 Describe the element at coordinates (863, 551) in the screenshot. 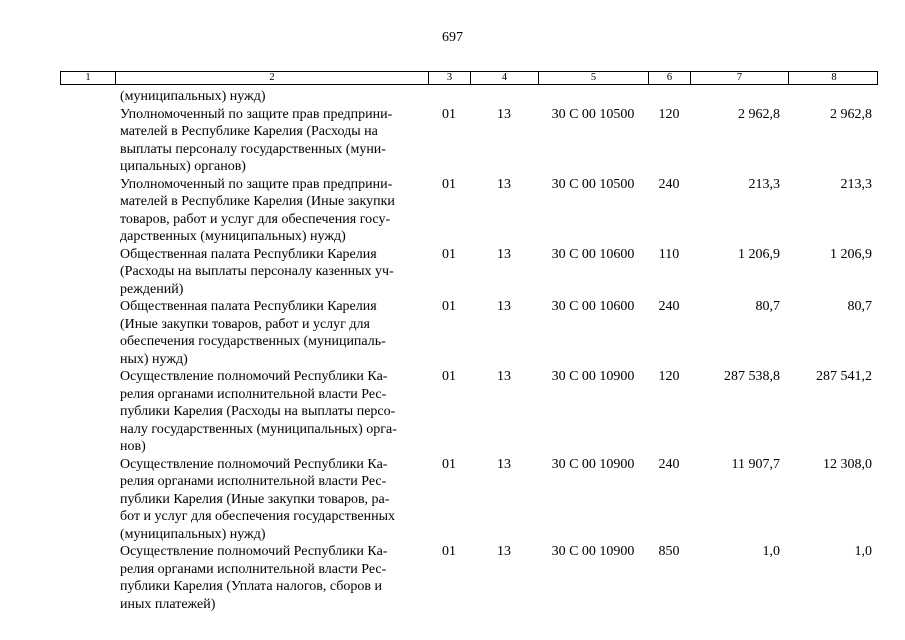

I see `cell-amount-2: 1,0` at that location.